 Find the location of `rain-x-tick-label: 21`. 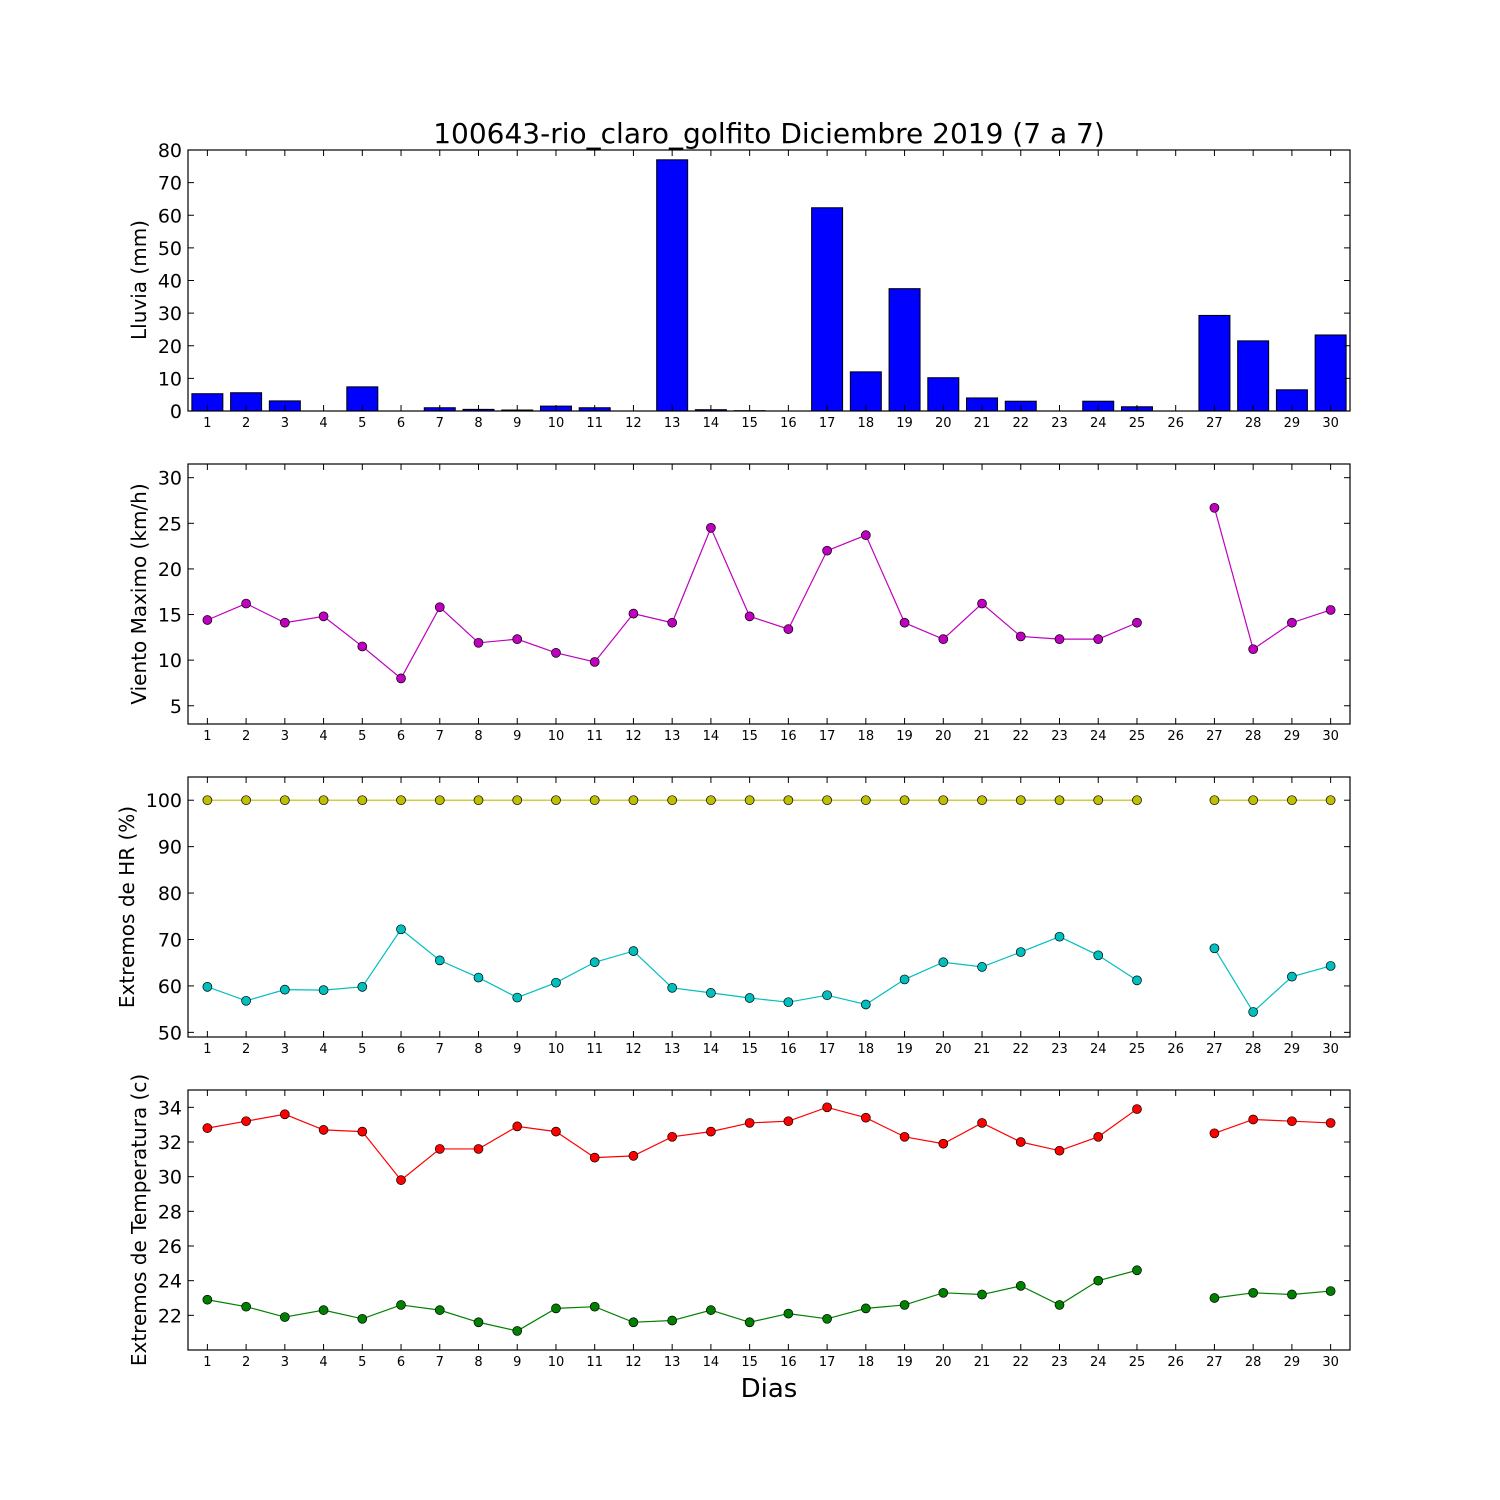

rain-x-tick-label: 21 is located at coordinates (982, 423).